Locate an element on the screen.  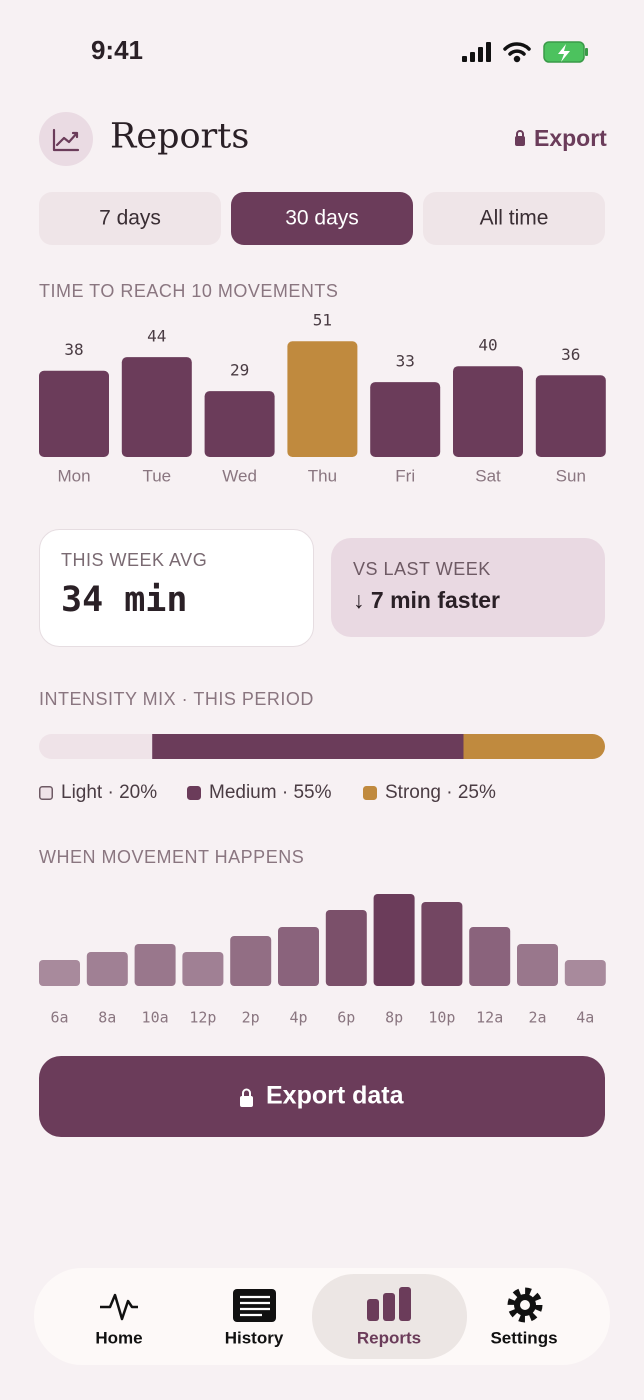
bar-value-label: 51 is located at coordinates (322, 320).